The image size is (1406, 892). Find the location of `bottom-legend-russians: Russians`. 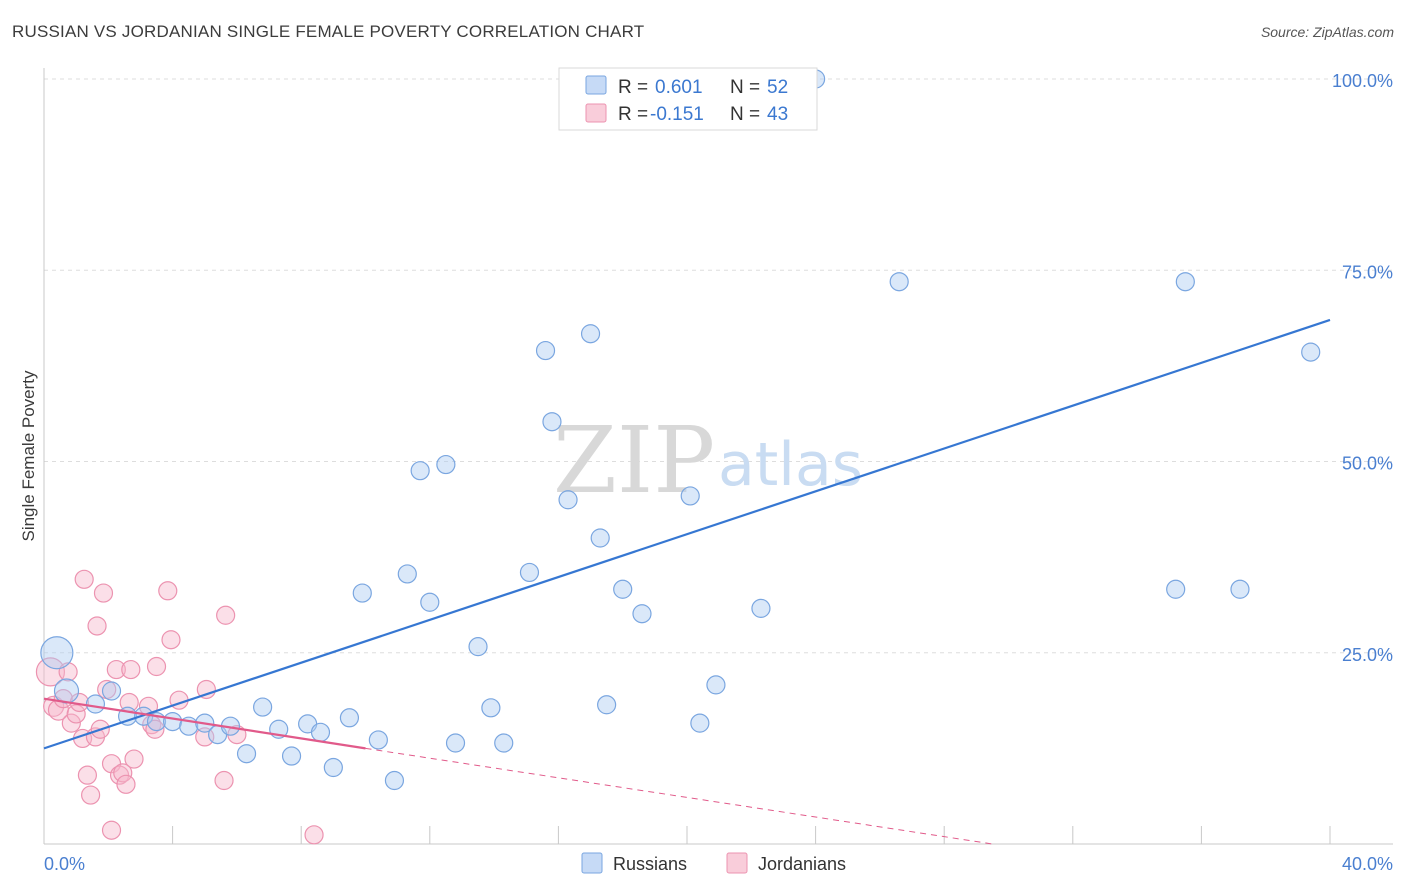

bottom-legend-russians: Russians is located at coordinates (650, 864).